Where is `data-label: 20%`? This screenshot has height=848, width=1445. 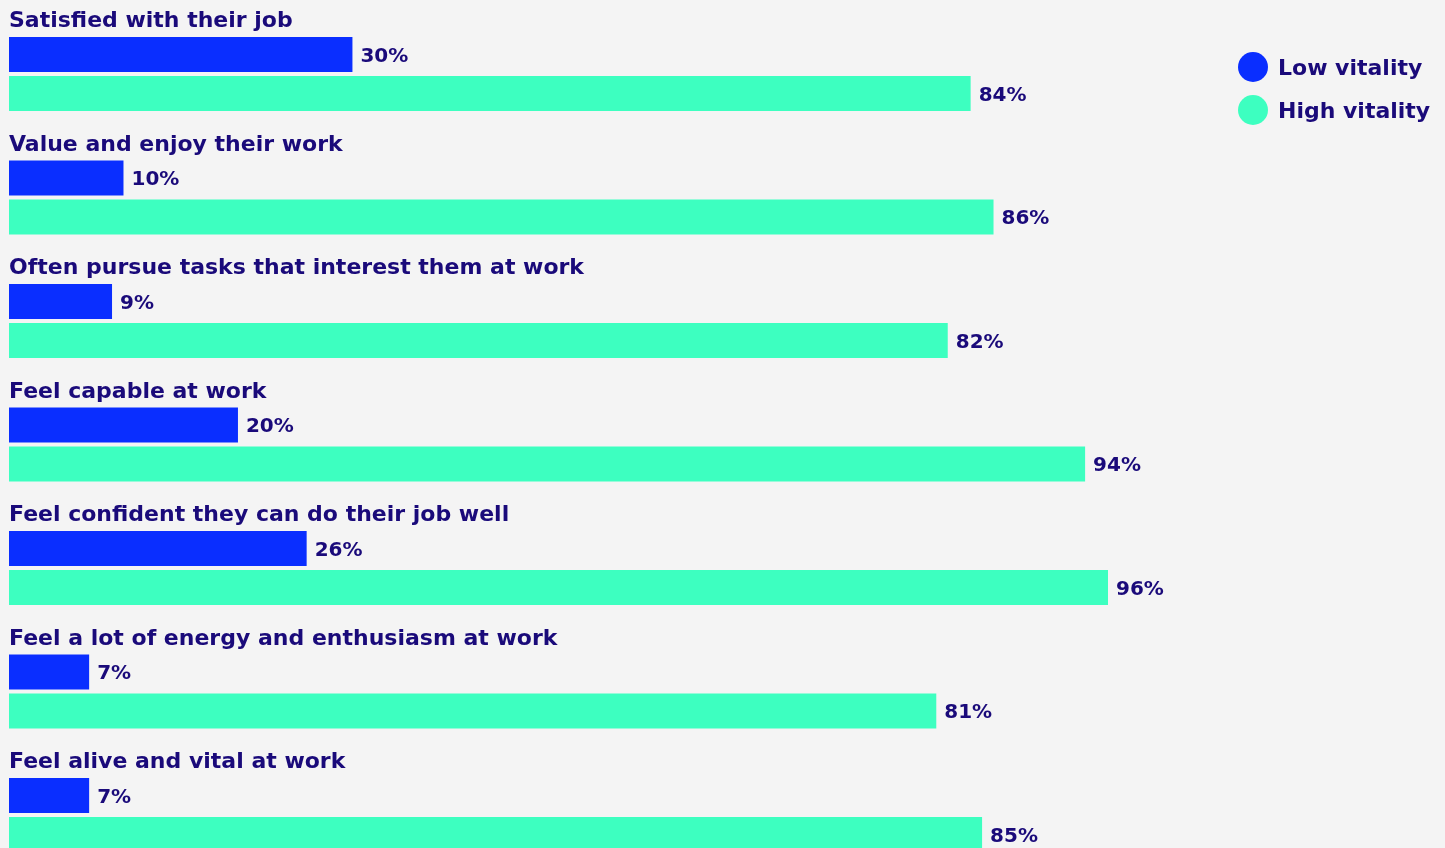 data-label: 20% is located at coordinates (269, 425).